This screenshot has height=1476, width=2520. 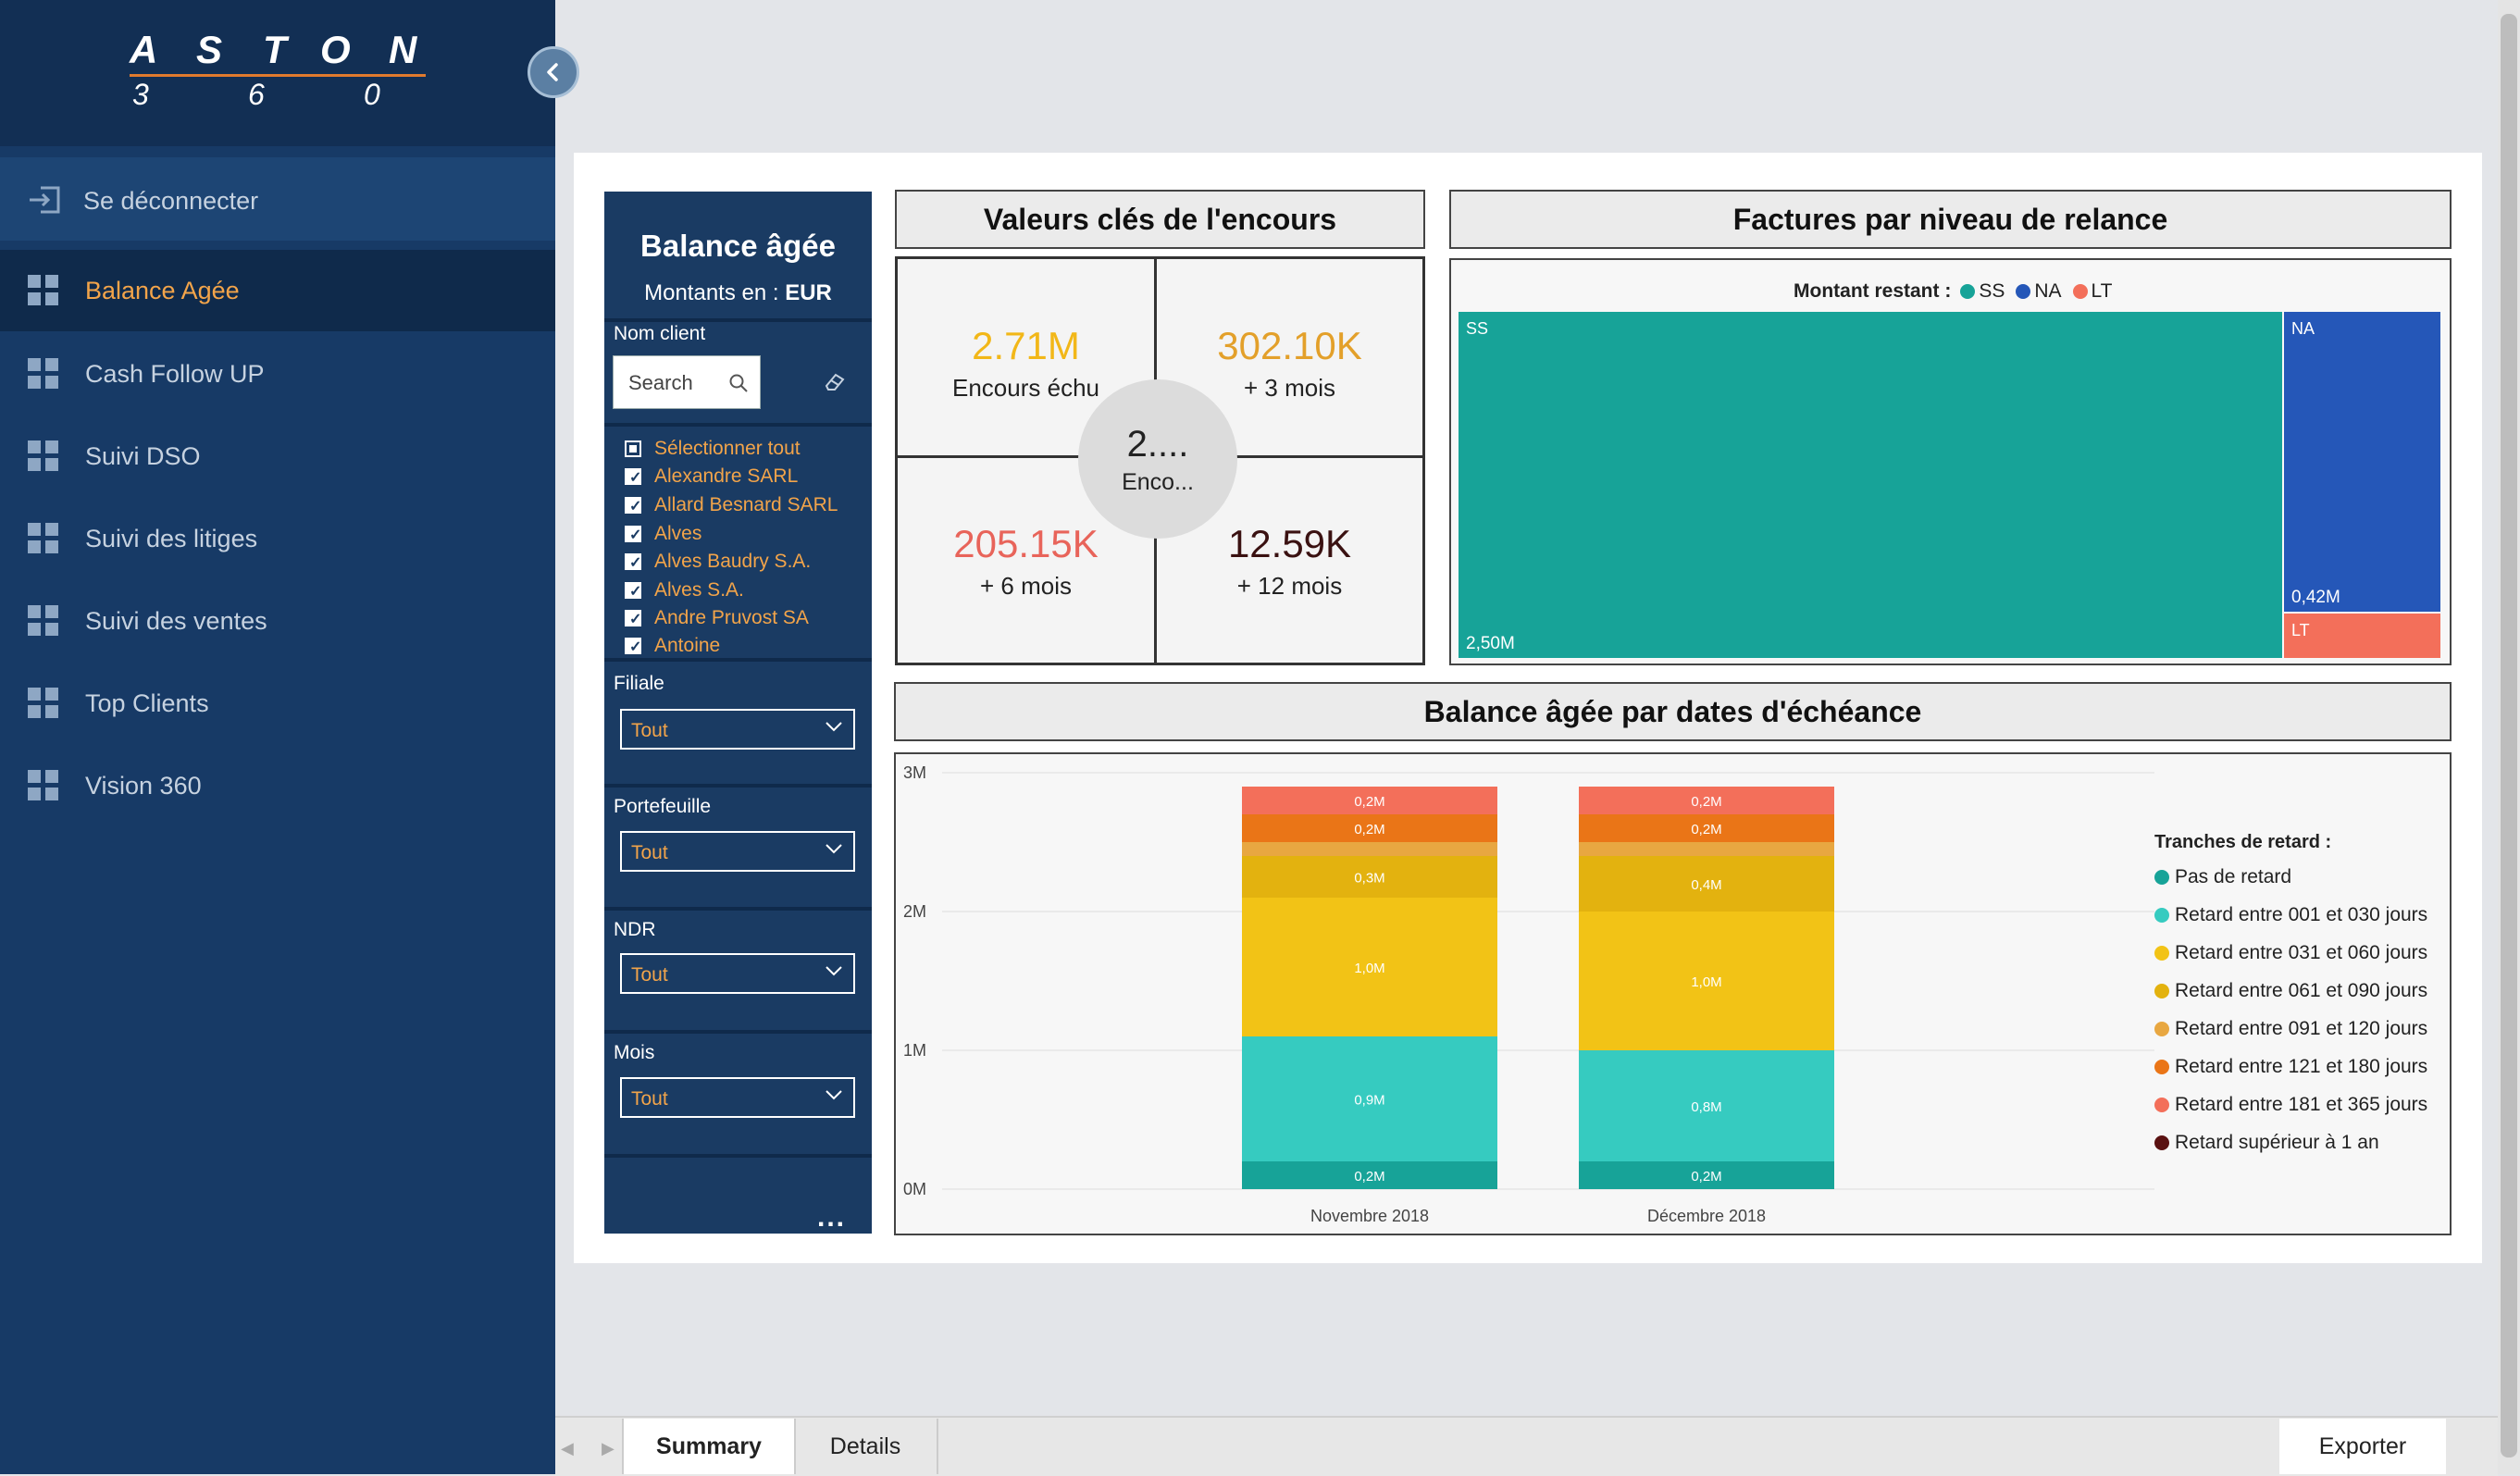 I want to click on checkbox-label: Alves Baudry S.A., so click(x=733, y=561).